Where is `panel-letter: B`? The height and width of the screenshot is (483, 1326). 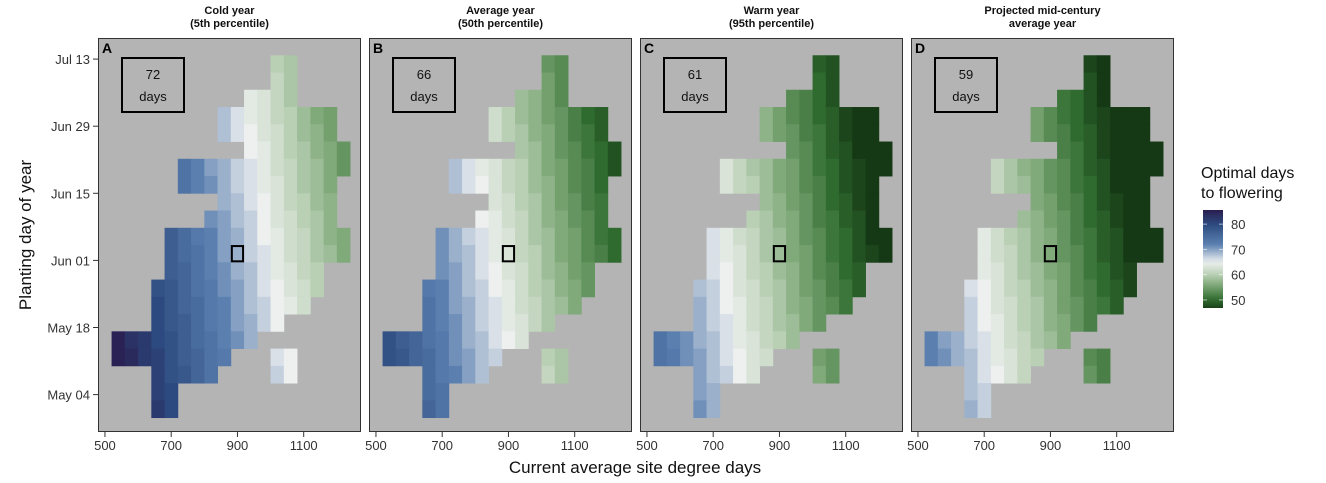
panel-letter: B is located at coordinates (378, 48).